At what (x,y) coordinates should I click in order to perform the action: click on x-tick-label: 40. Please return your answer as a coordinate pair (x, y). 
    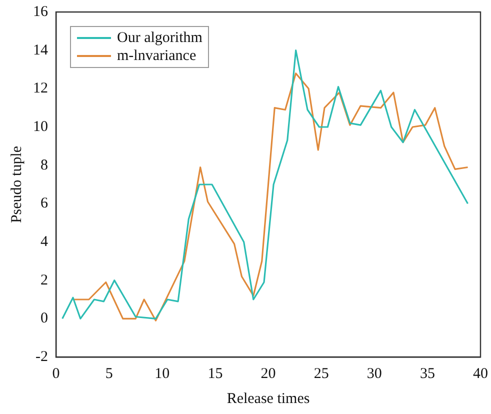
    Looking at the image, I should click on (480, 374).